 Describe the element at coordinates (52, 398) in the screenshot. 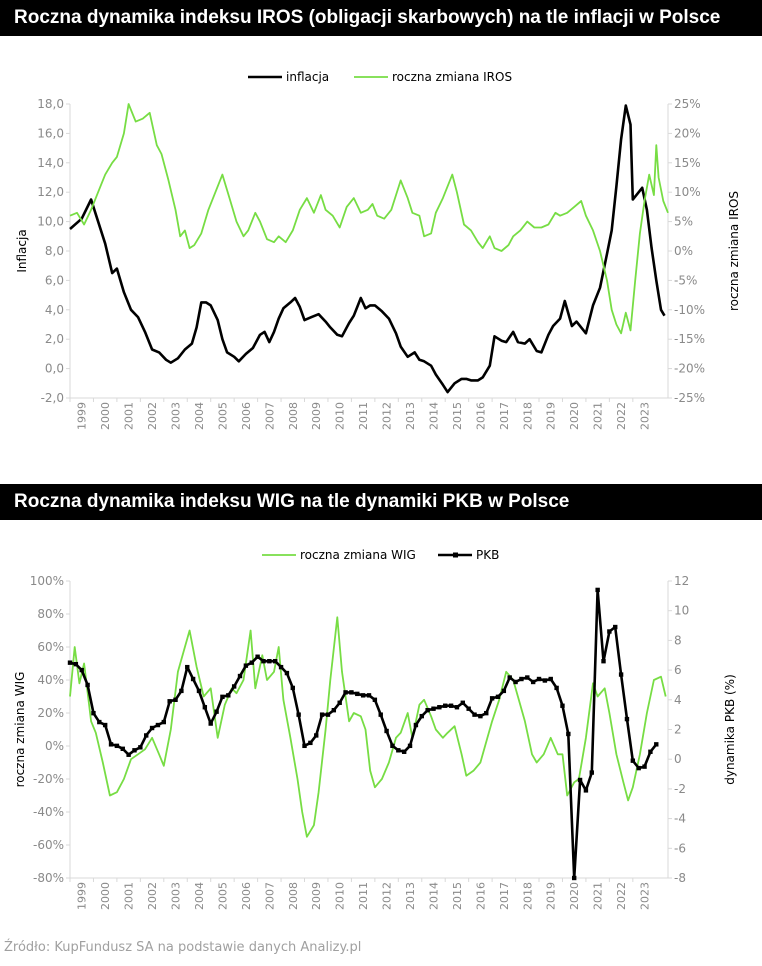

I see `y-tick-label: -2,0` at that location.